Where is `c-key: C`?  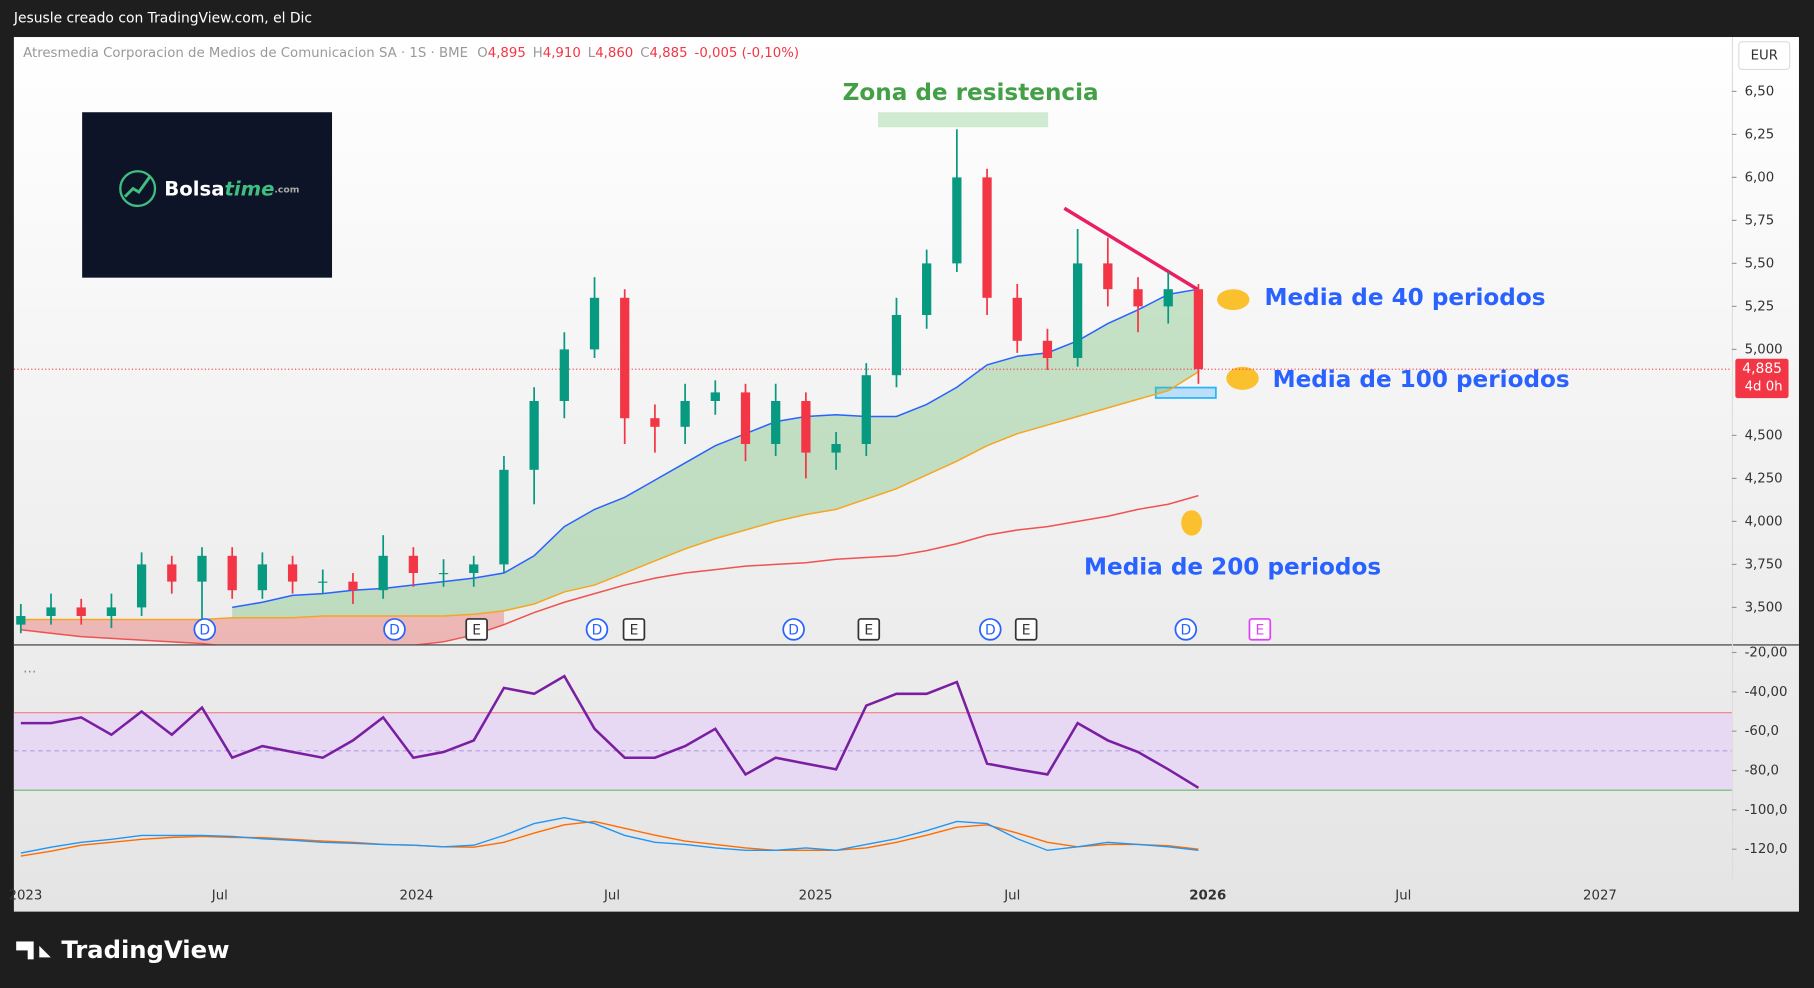 c-key: C is located at coordinates (644, 53).